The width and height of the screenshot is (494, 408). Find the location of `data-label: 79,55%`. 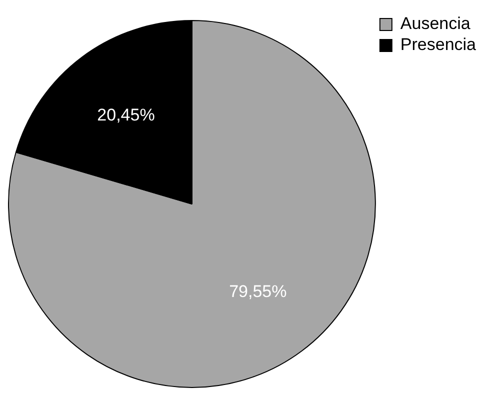

data-label: 79,55% is located at coordinates (258, 291).